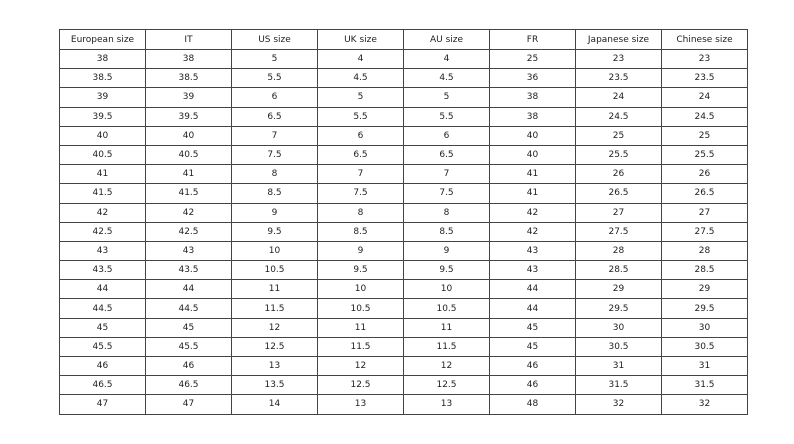 Image resolution: width=794 pixels, height=444 pixels. Describe the element at coordinates (360, 251) in the screenshot. I see `table-cell: 9` at that location.